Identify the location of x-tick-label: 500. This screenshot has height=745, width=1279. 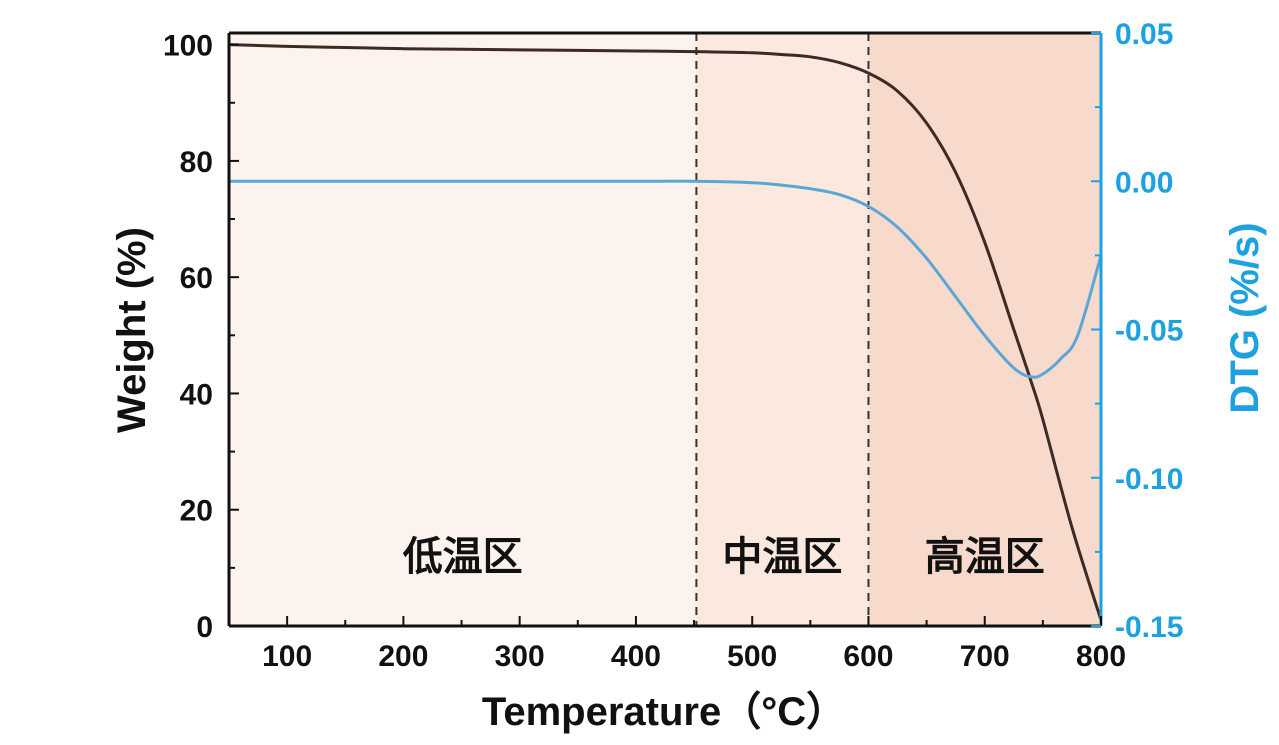
(752, 656).